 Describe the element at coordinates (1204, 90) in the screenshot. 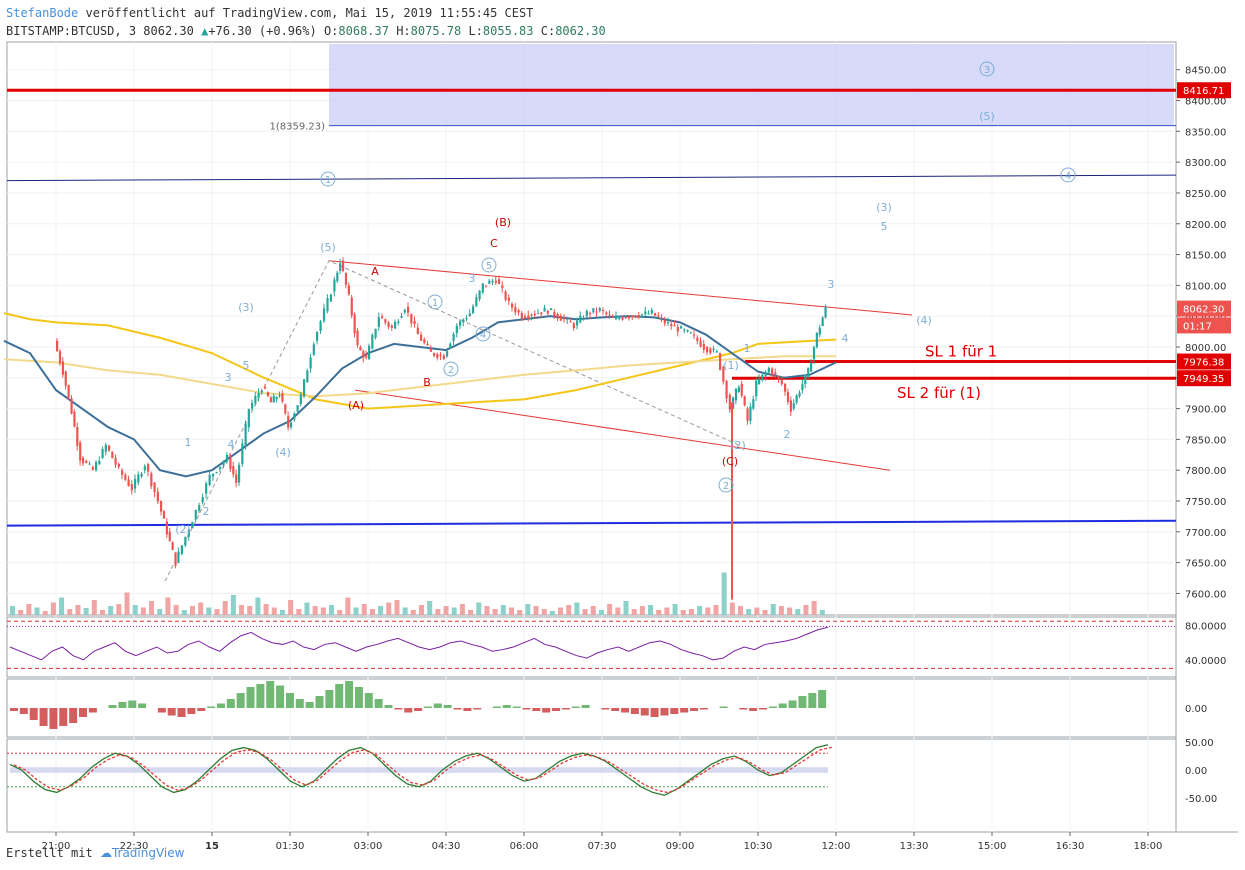

I see `price-tag` at that location.